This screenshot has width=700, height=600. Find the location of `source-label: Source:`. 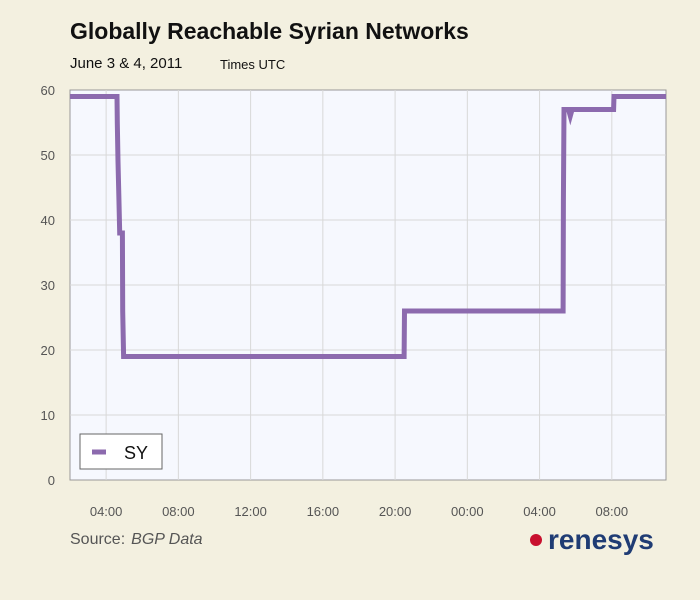

source-label: Source: is located at coordinates (98, 539).